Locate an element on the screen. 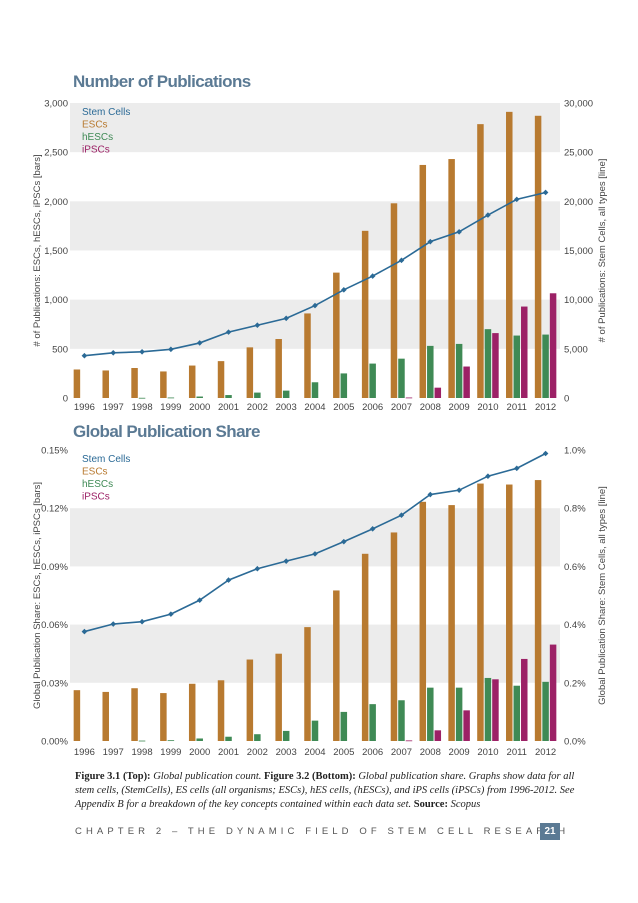  chart2-y2tick-label: 0.4% is located at coordinates (575, 625).